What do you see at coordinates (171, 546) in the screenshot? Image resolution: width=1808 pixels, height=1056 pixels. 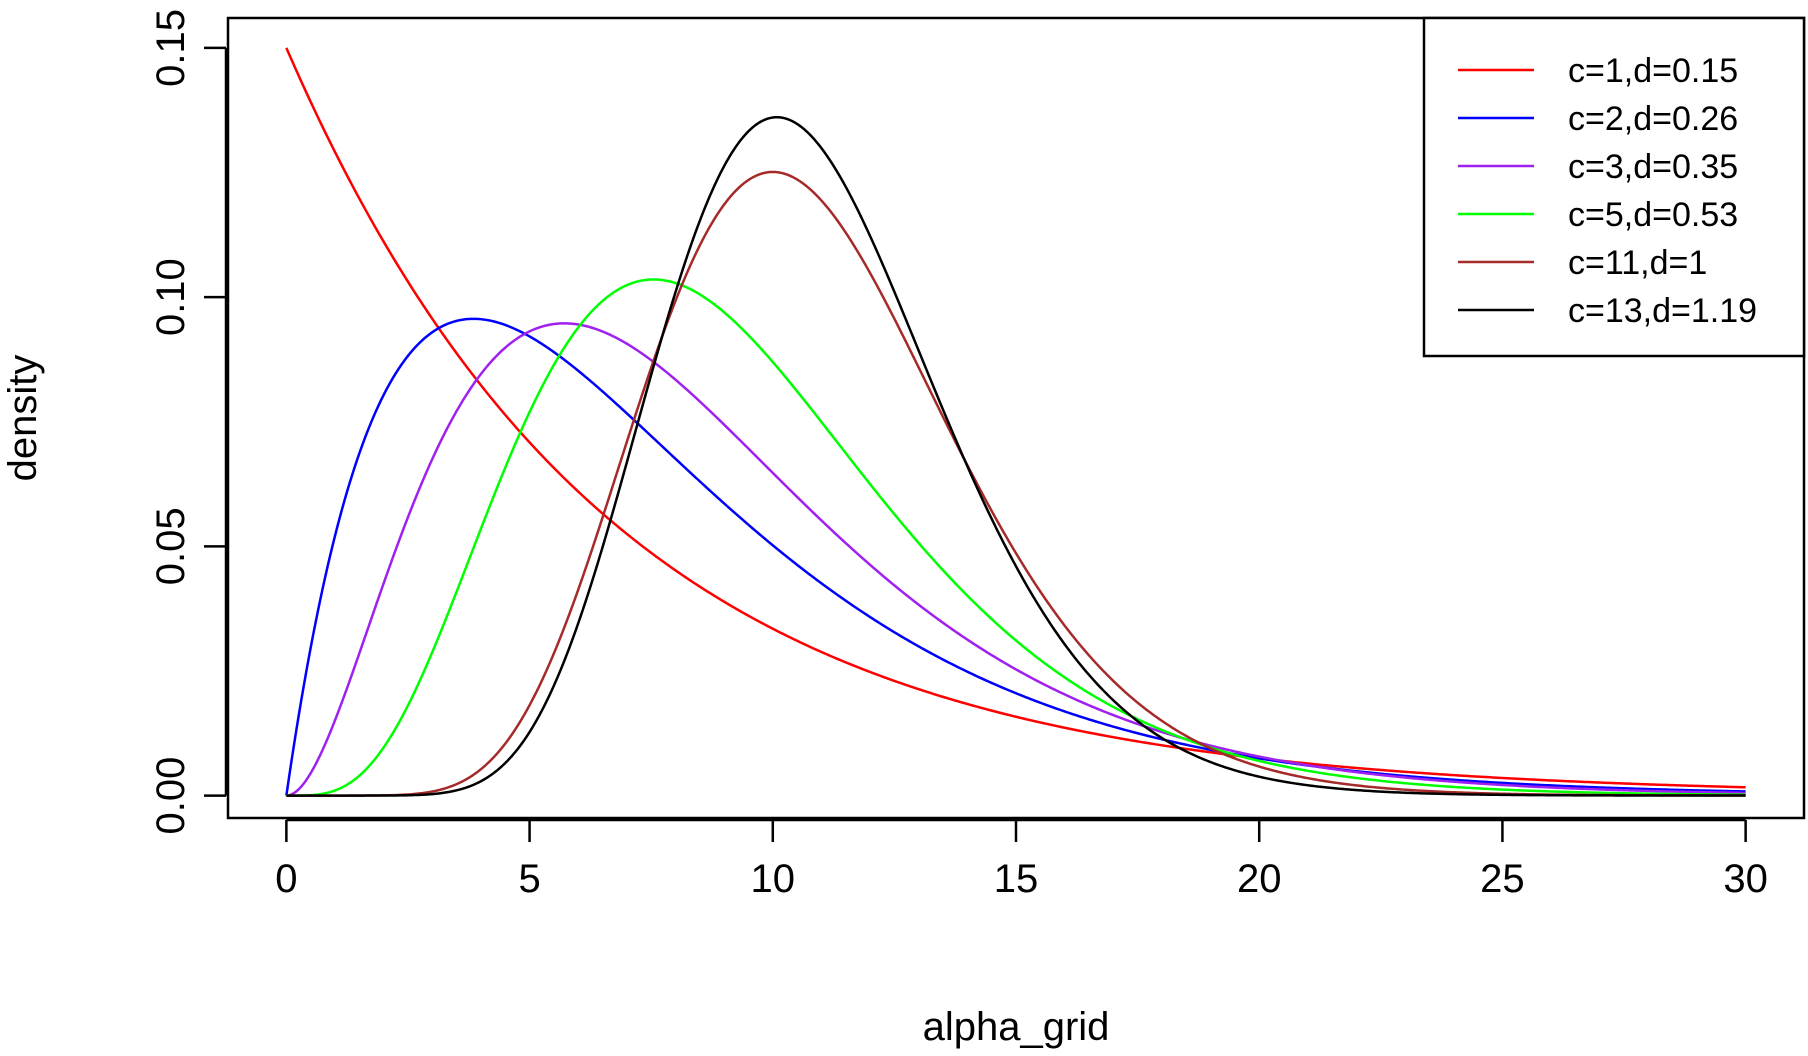 I see `y-tick-label: 0.05` at bounding box center [171, 546].